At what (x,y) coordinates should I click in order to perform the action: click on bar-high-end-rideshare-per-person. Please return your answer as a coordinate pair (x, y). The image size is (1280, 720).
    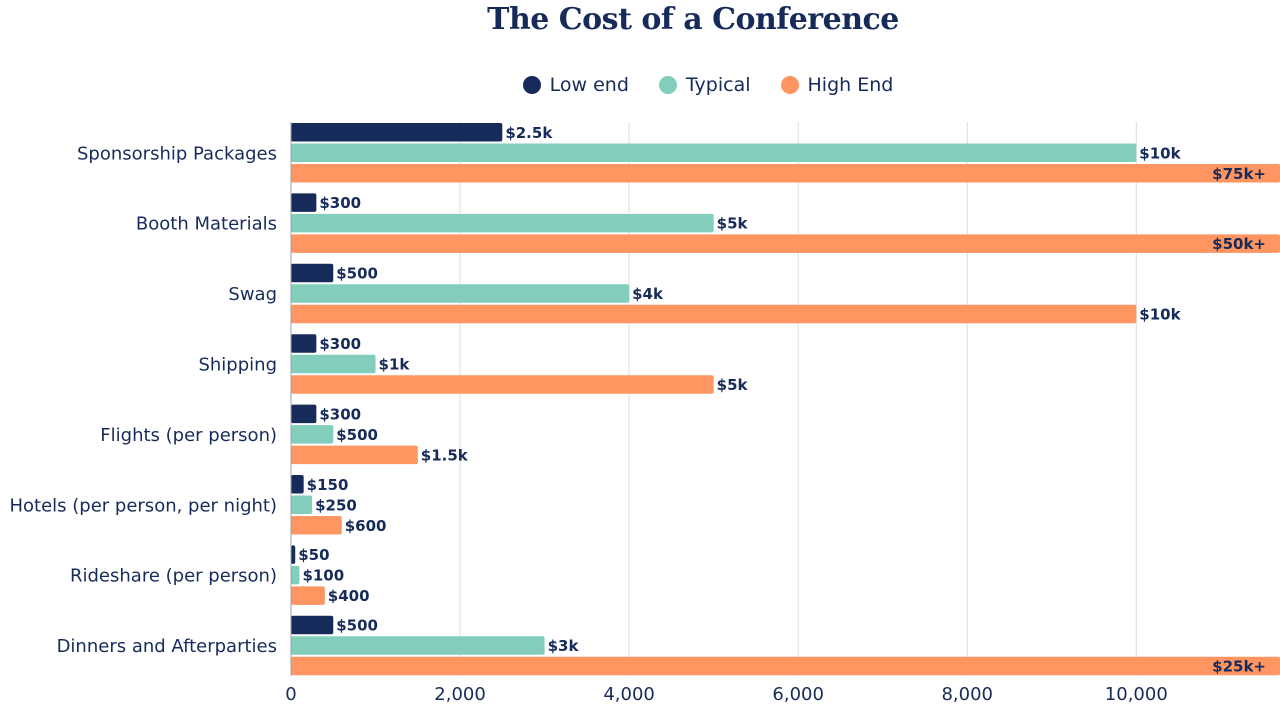
    Looking at the image, I should click on (308, 595).